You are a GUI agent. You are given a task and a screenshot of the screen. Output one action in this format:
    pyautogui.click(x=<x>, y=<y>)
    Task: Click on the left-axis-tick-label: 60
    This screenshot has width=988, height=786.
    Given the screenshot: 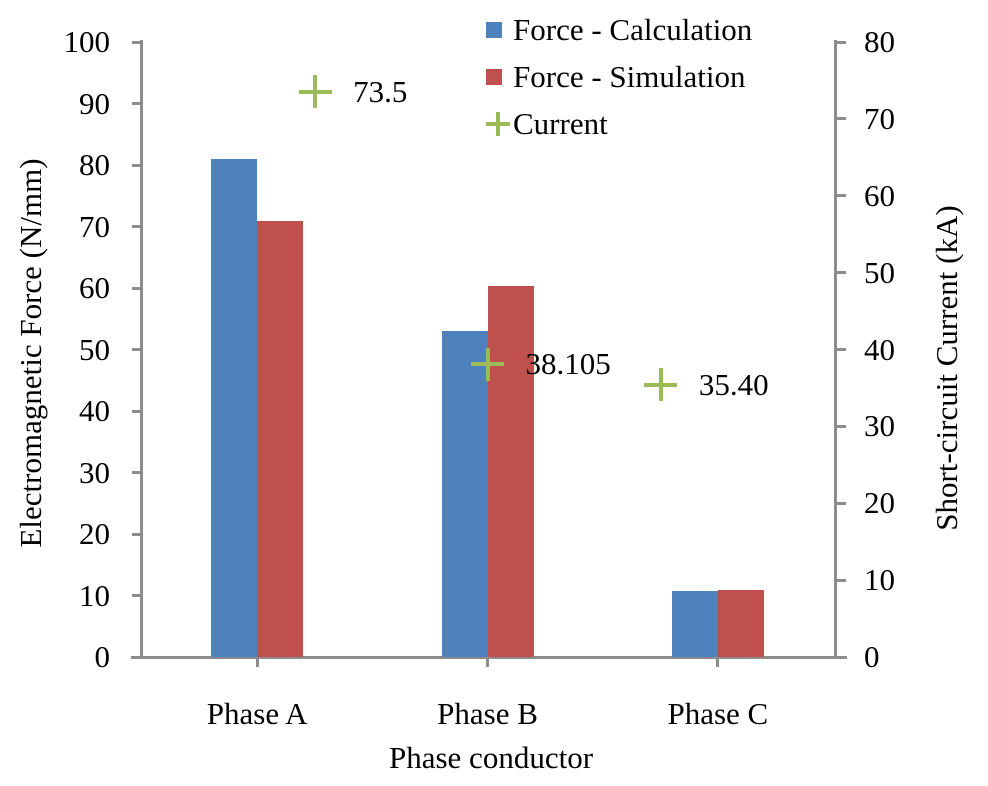 What is the action you would take?
    pyautogui.click(x=94, y=287)
    